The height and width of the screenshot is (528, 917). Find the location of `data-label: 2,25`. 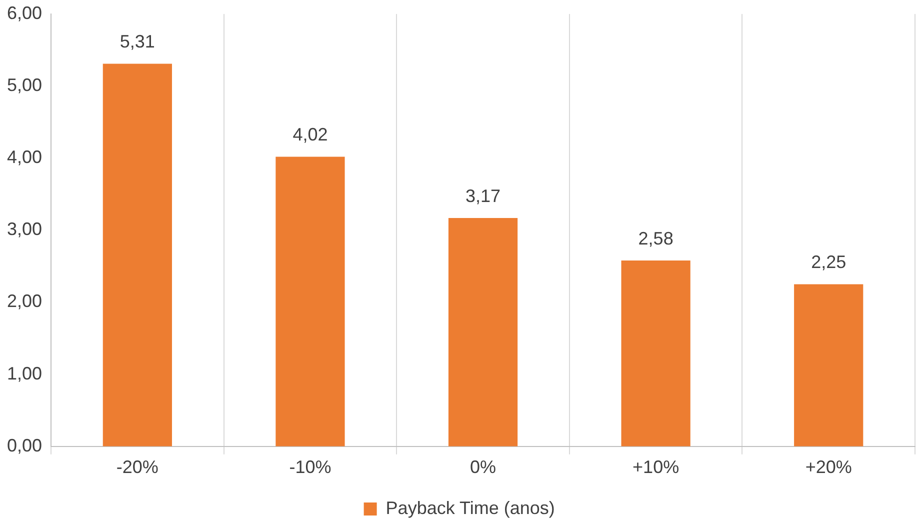

data-label: 2,25 is located at coordinates (828, 262).